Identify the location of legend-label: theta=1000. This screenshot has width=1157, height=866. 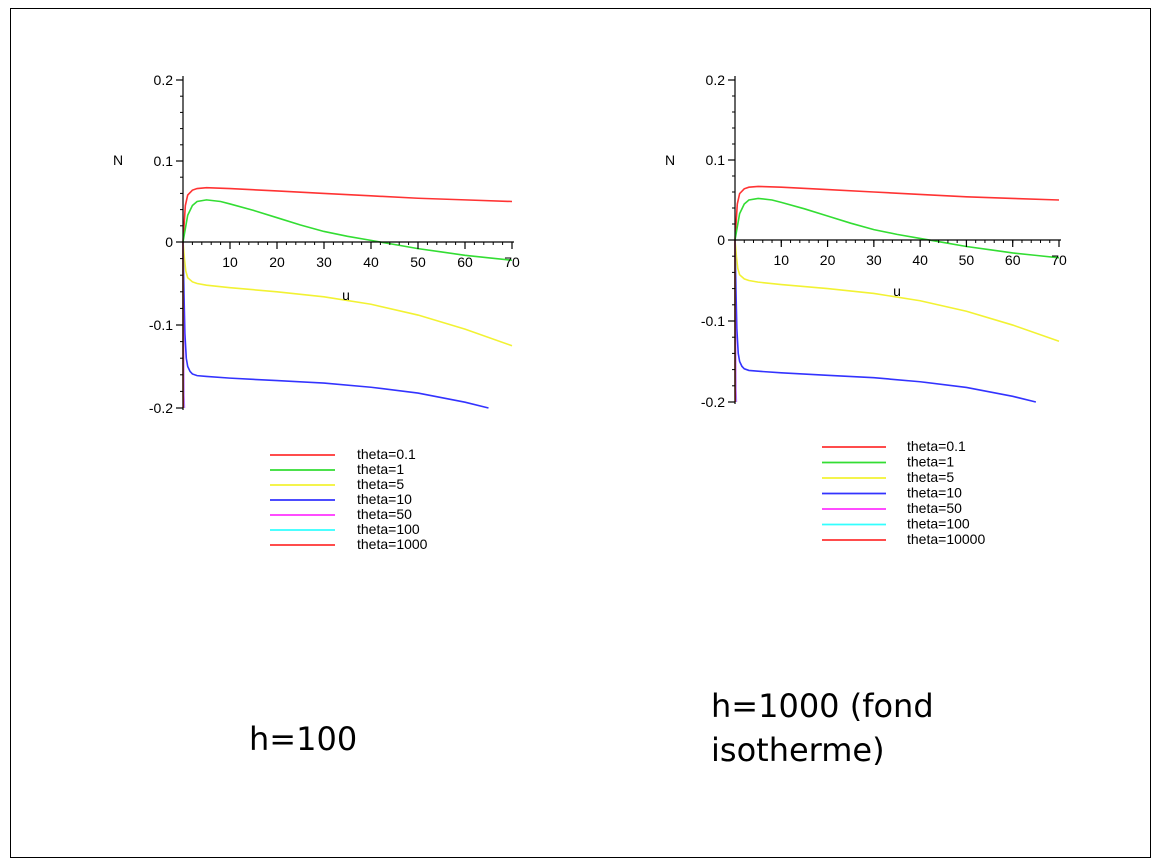
(392, 544).